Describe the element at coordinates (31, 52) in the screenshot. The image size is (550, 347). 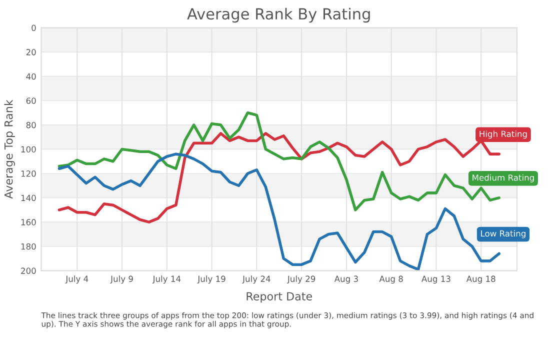
I see `y-tick-label: 20` at that location.